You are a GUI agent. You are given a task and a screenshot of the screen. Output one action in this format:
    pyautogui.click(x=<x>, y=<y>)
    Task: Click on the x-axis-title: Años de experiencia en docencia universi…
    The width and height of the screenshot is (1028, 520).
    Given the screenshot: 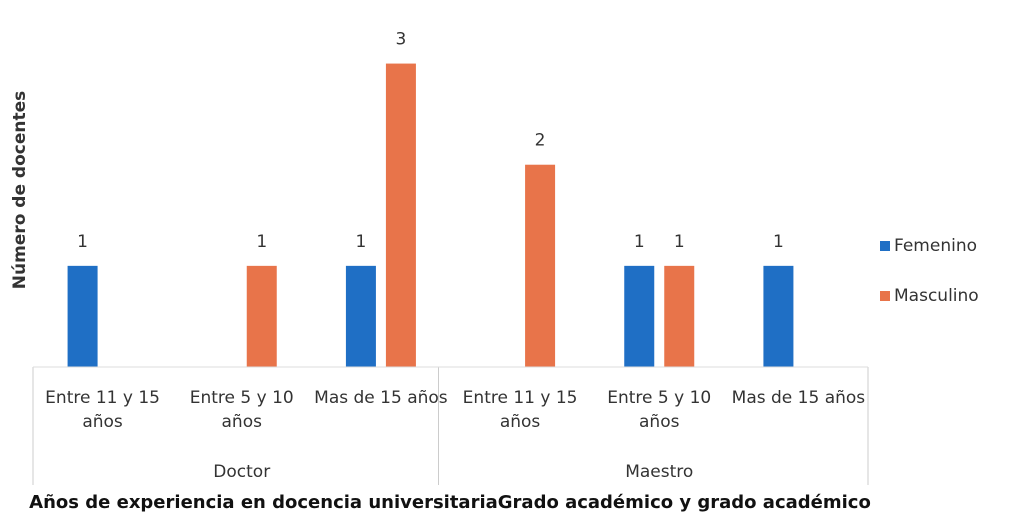 What is the action you would take?
    pyautogui.click(x=450, y=502)
    